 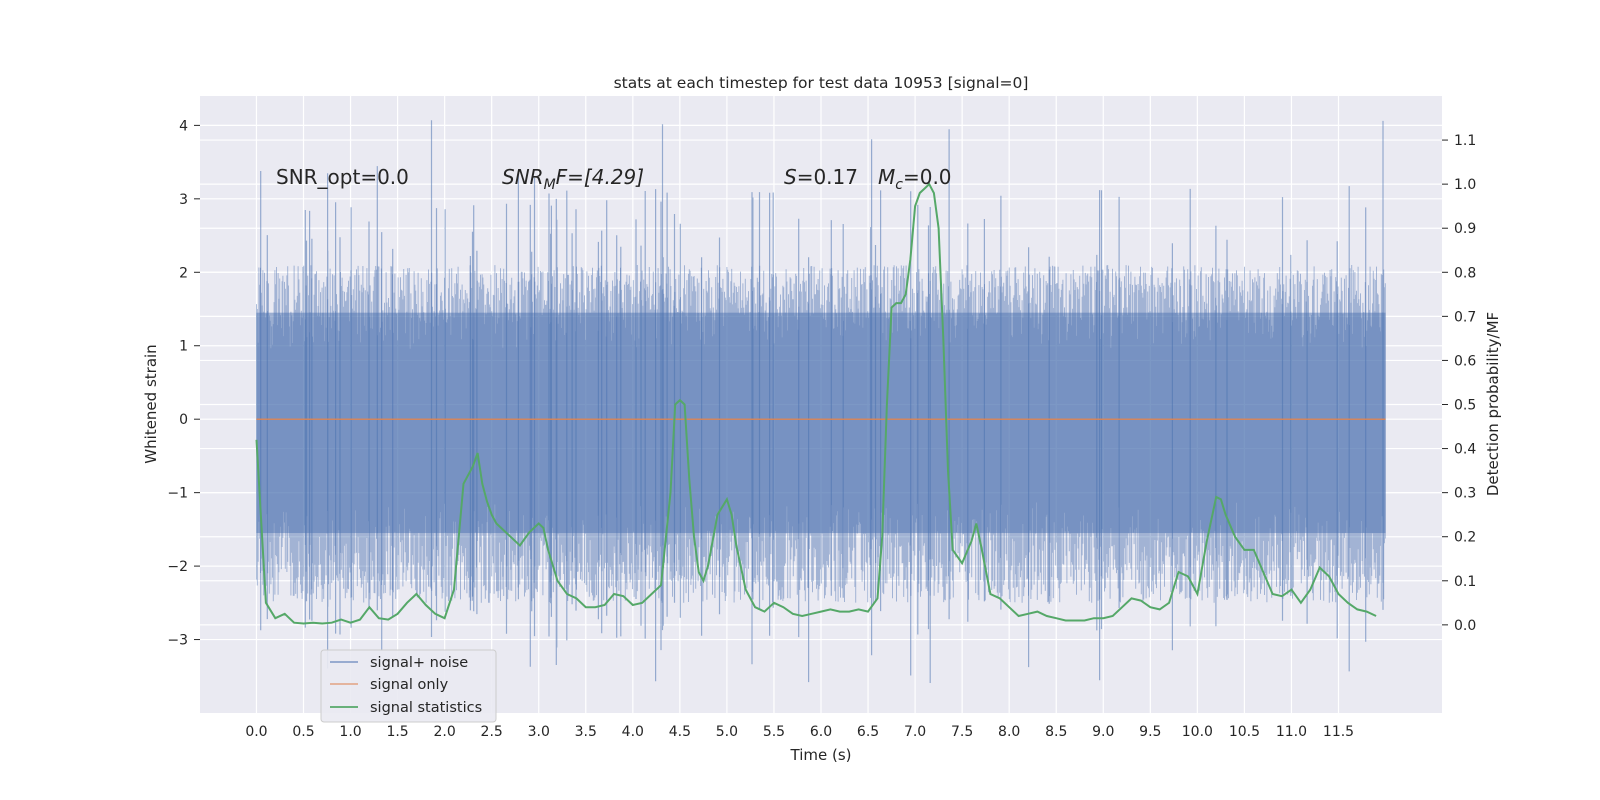 What do you see at coordinates (1465, 406) in the screenshot?
I see `y-tick-label-right: 0.5` at bounding box center [1465, 406].